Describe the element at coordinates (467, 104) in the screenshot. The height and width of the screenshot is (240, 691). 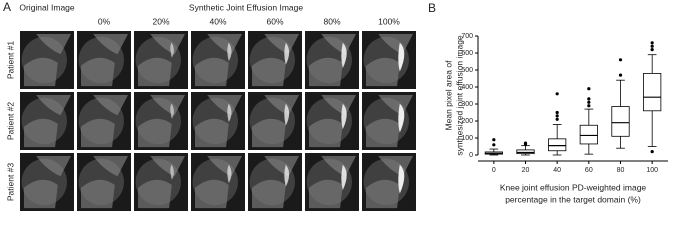
I see `y-tick-label: 300` at that location.